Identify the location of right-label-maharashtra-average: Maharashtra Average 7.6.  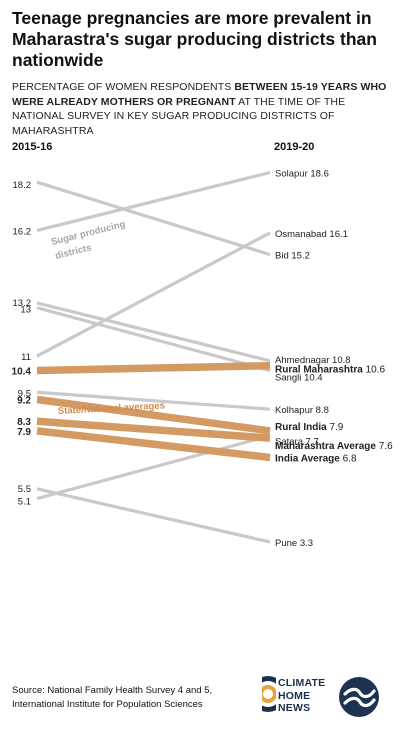
(334, 446).